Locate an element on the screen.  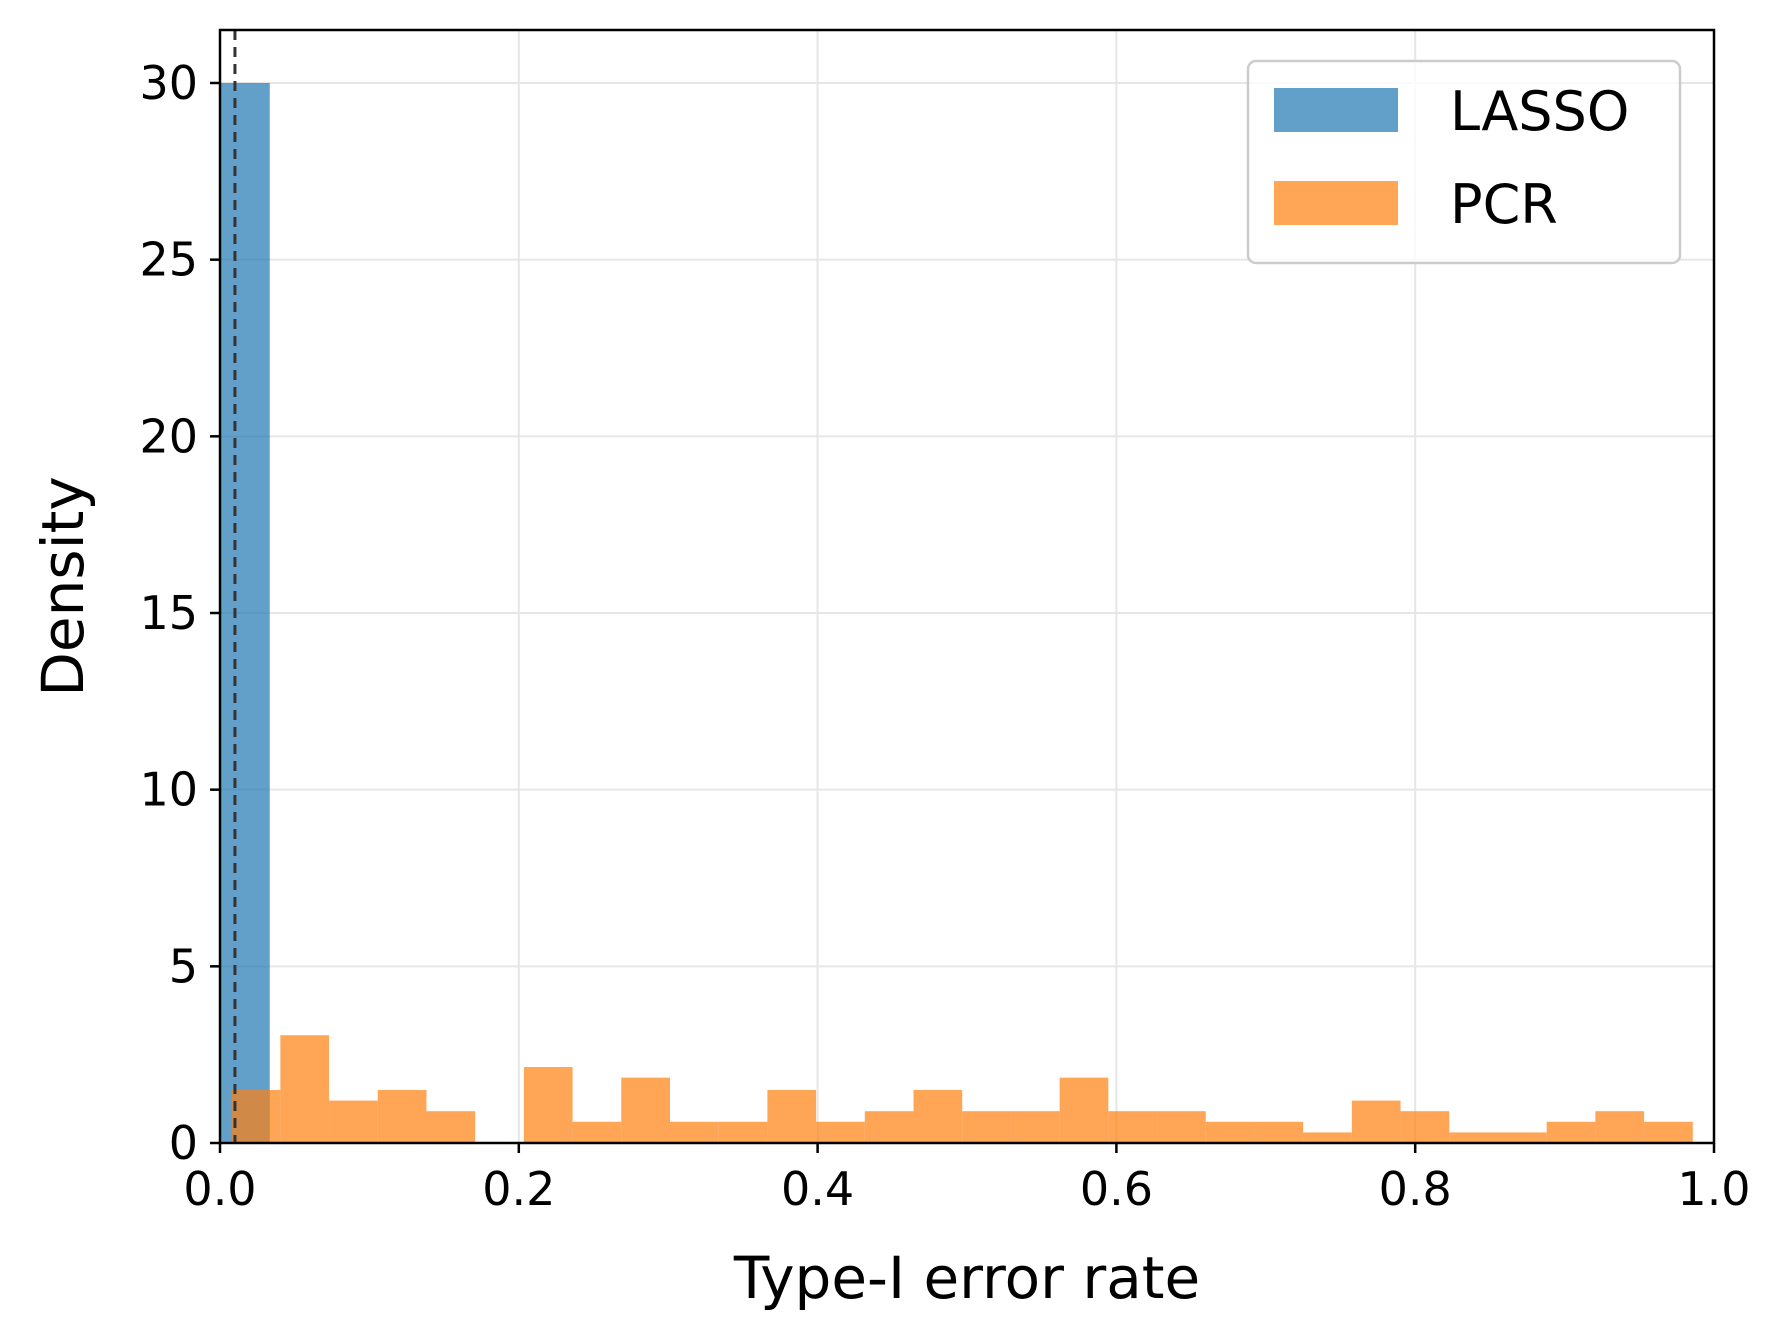
x-tick-label-1: 0.2 is located at coordinates (518, 1189).